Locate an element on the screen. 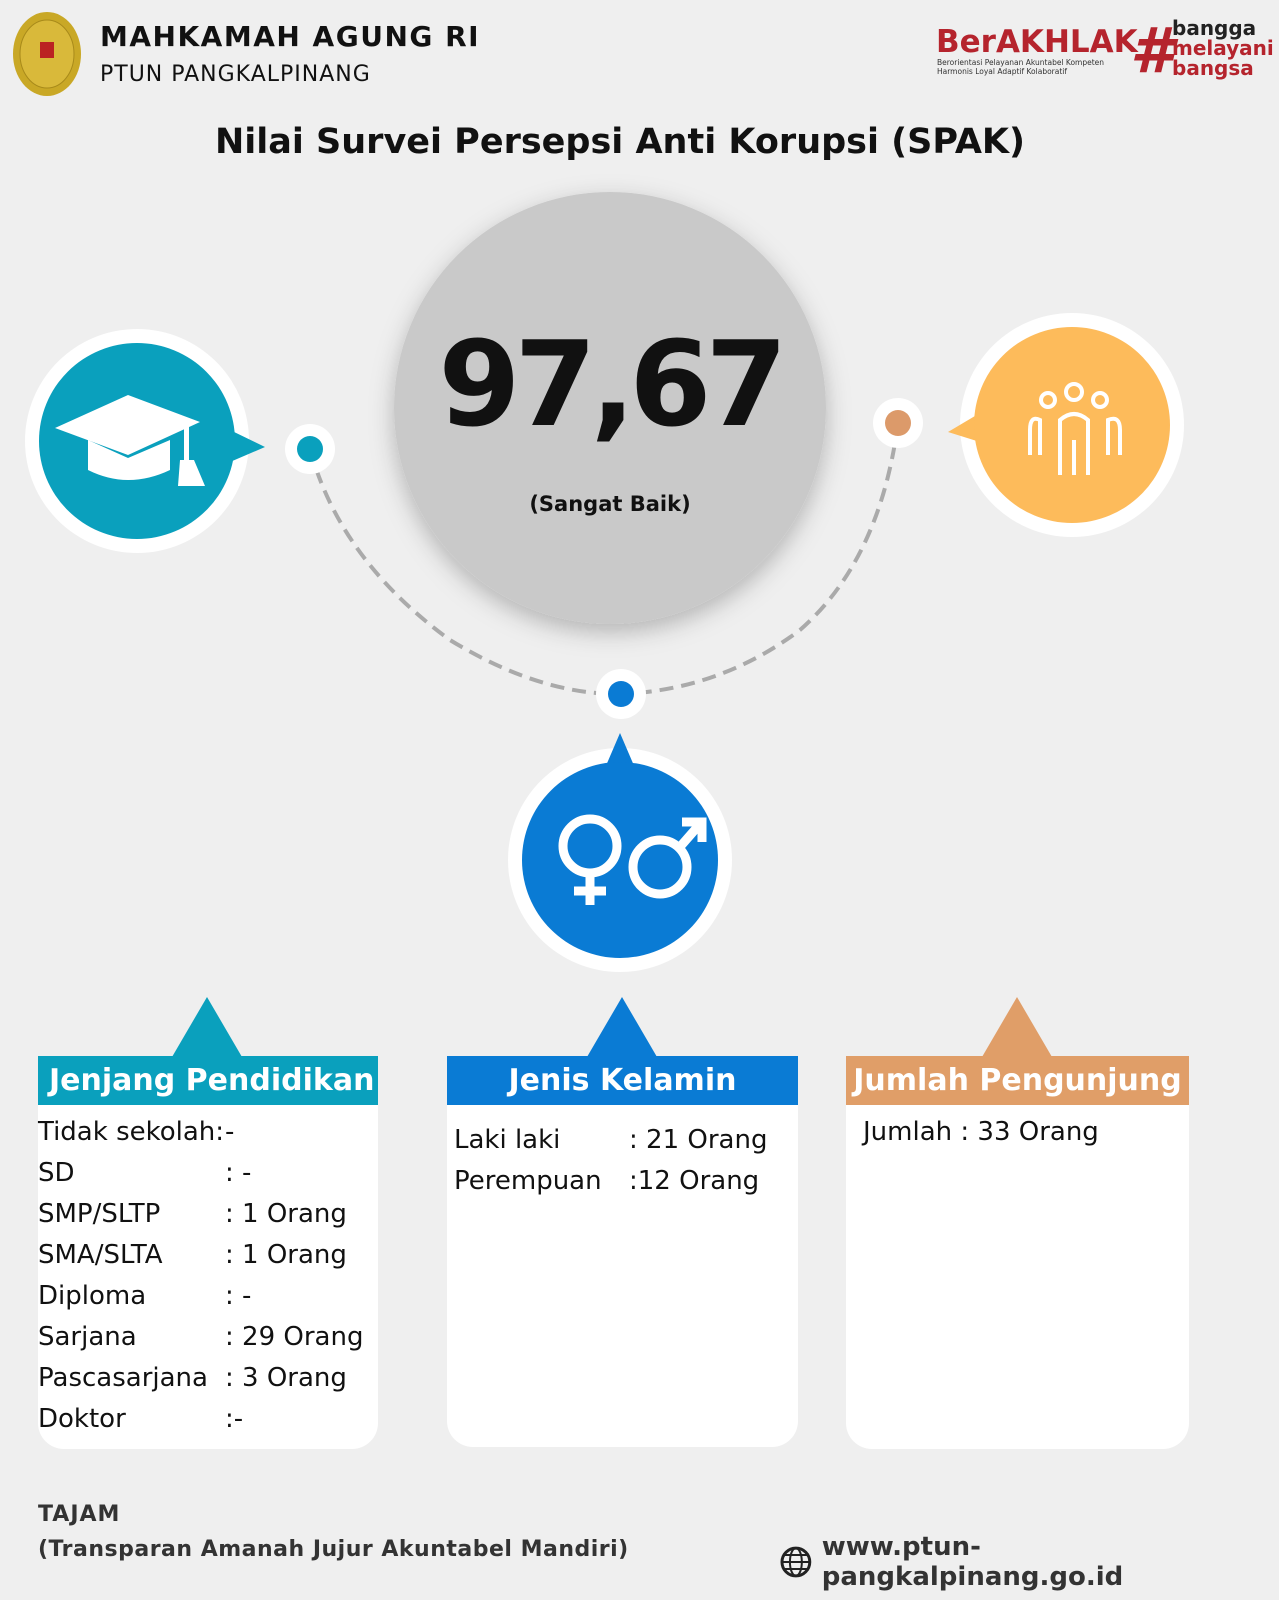  people-icon is located at coordinates (1075, 428).